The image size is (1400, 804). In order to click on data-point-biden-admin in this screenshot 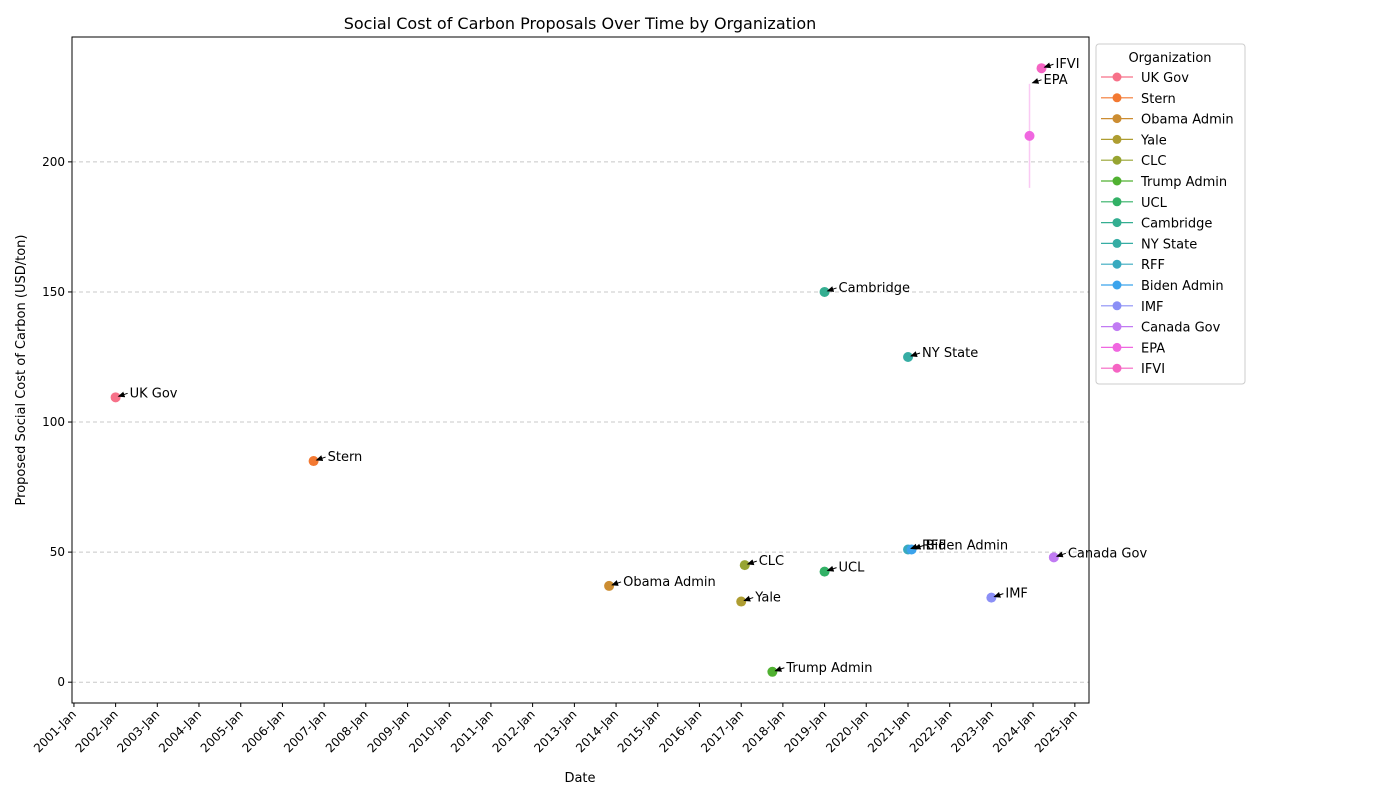, I will do `click(911, 549)`.